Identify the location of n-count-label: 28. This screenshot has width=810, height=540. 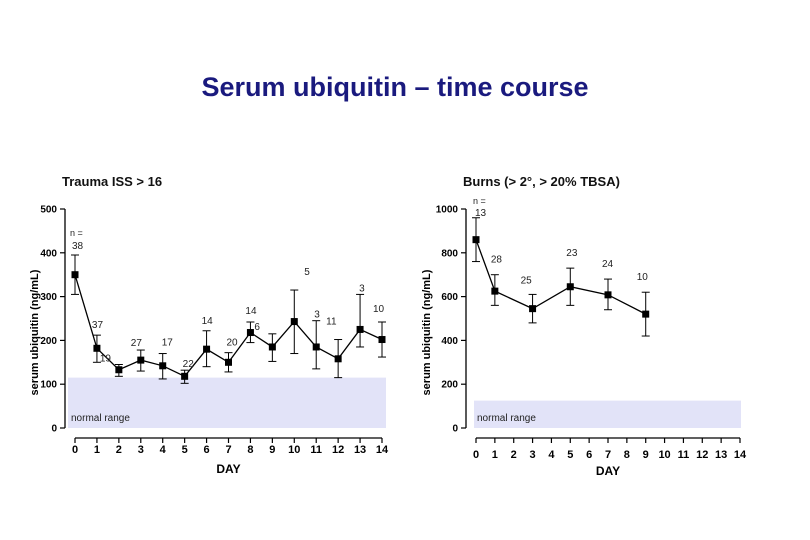
(497, 260).